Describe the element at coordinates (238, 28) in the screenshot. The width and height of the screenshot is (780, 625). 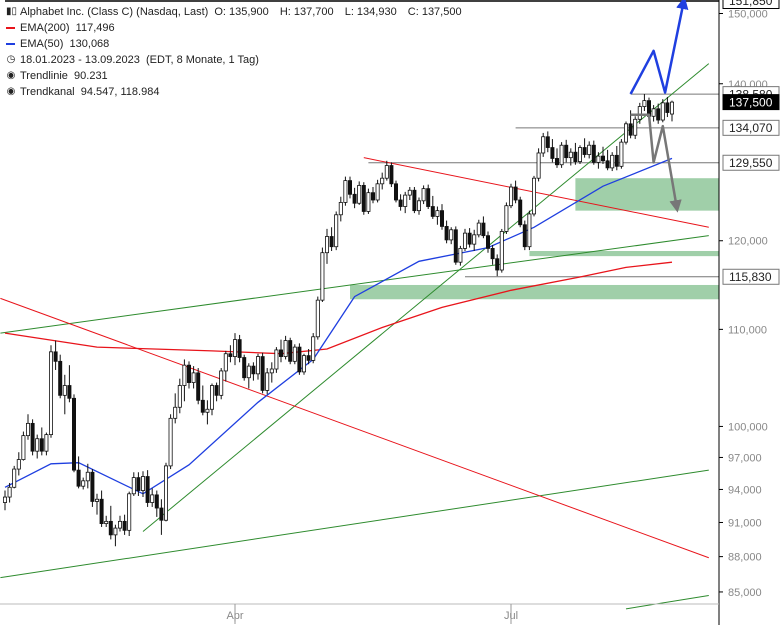
I see `legend-ema200-row: EMA(200) 117,496` at that location.